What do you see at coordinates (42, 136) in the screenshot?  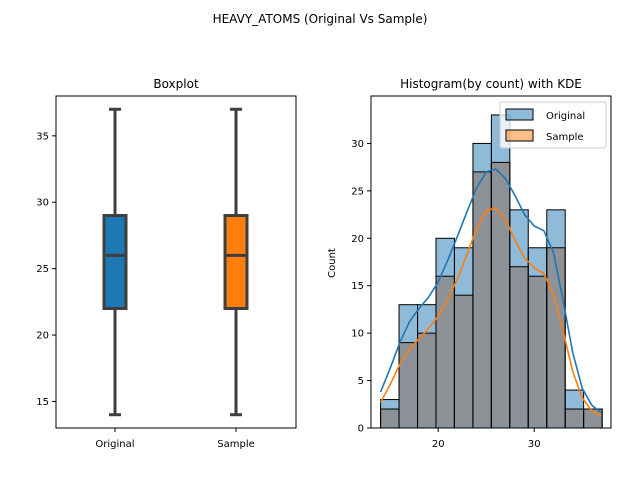 I see `boxplot-y-tick-label: 35` at bounding box center [42, 136].